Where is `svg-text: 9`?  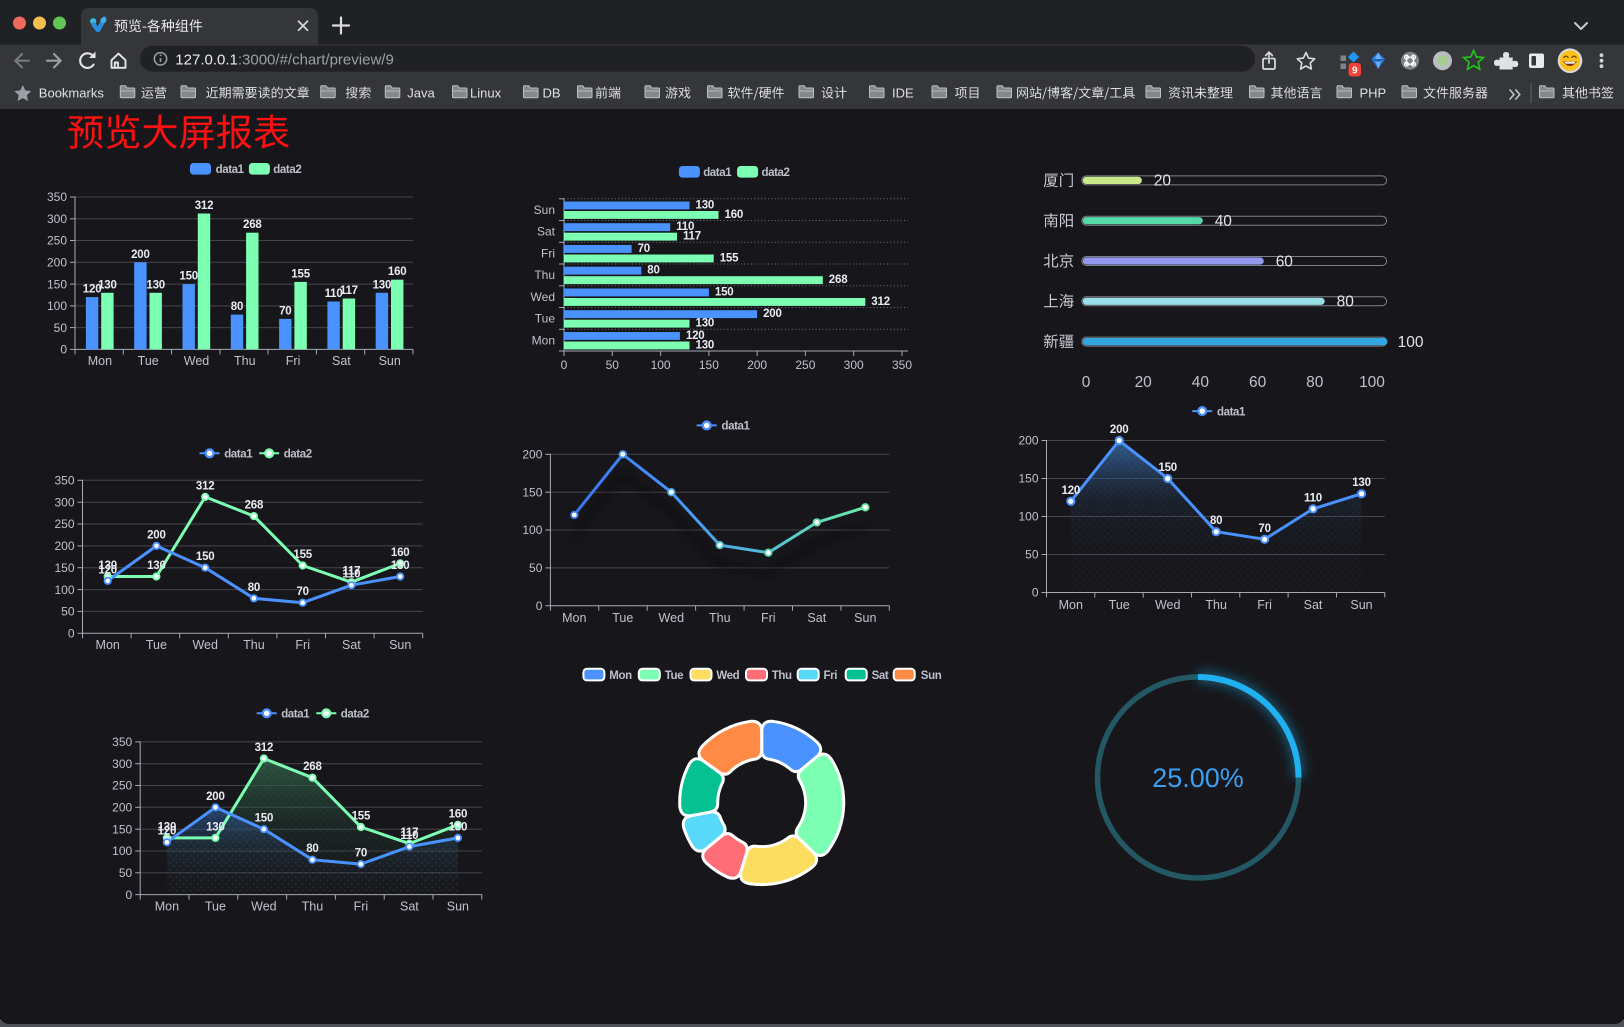
svg-text: 9 is located at coordinates (1355, 71).